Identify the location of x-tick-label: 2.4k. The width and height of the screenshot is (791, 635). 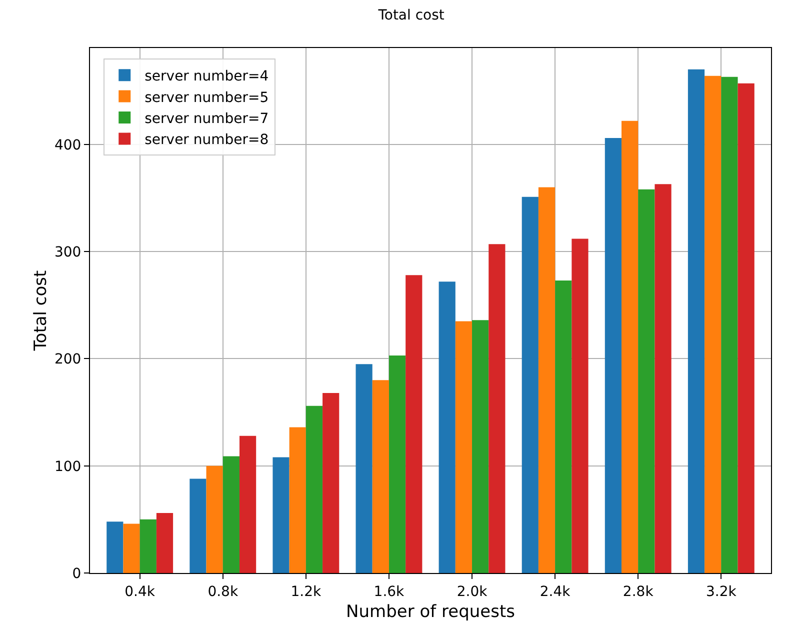
(556, 592).